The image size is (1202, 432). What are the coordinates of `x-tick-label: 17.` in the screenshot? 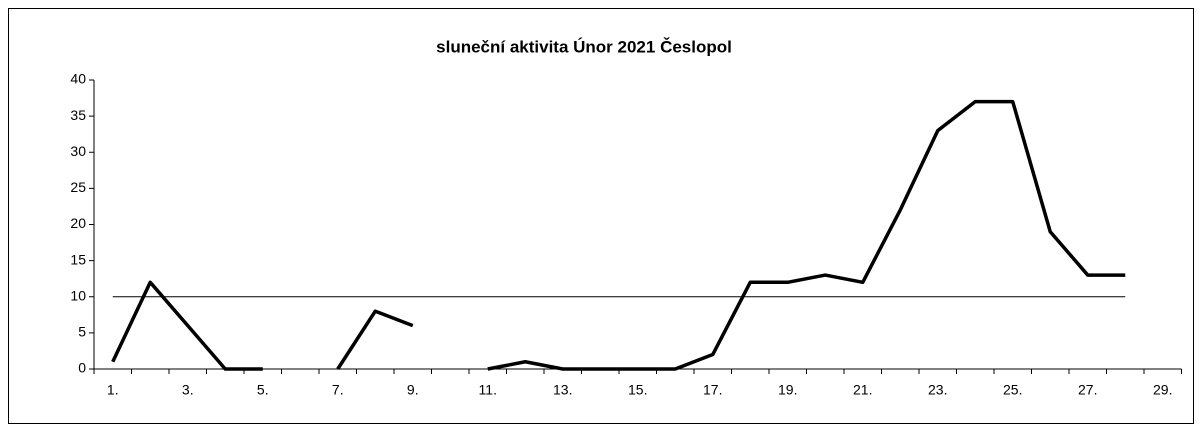 It's located at (712, 390).